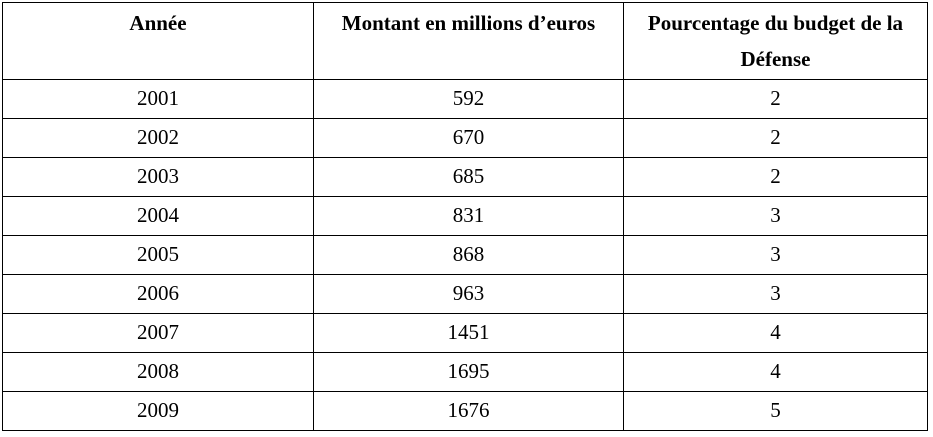 Image resolution: width=933 pixels, height=437 pixels. I want to click on table-row: 2009 1676 5, so click(465, 411).